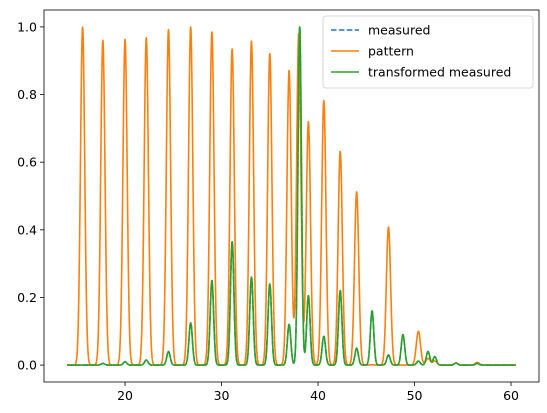  Describe the element at coordinates (27, 297) in the screenshot. I see `y-tick-label: 0.2` at that location.